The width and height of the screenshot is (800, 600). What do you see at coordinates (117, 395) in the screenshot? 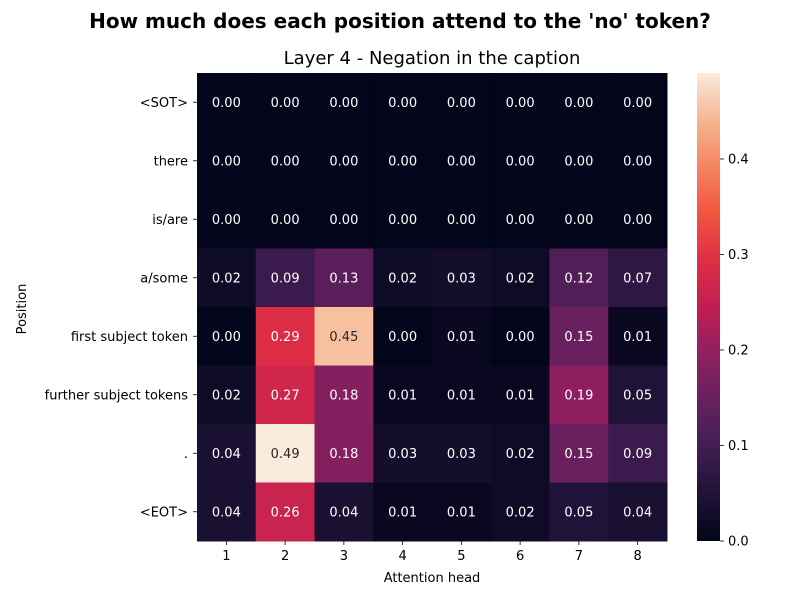
I see `y-tick-label: further subject tokens` at bounding box center [117, 395].